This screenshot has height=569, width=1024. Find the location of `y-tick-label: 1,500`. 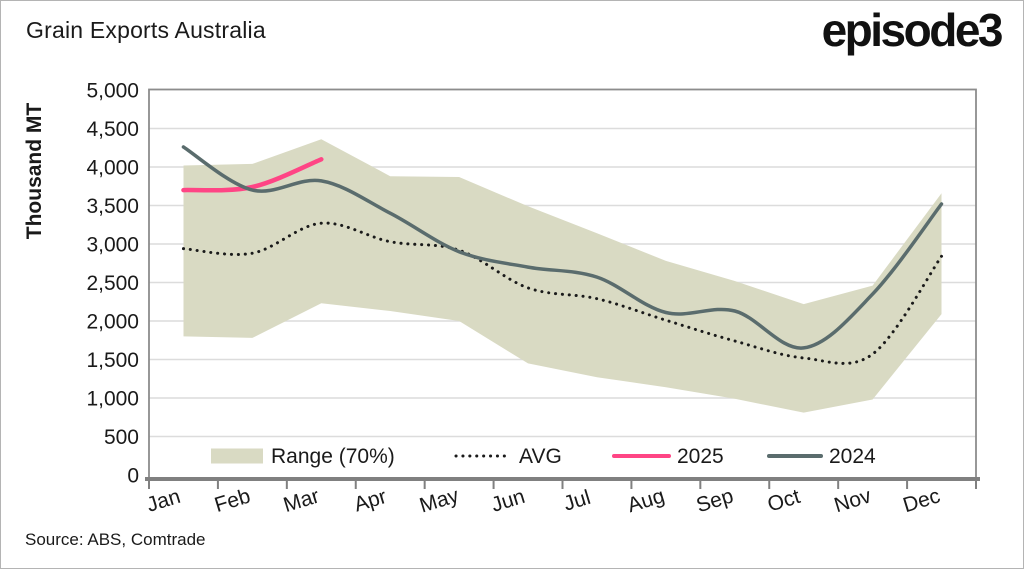

y-tick-label: 1,500 is located at coordinates (112, 360).